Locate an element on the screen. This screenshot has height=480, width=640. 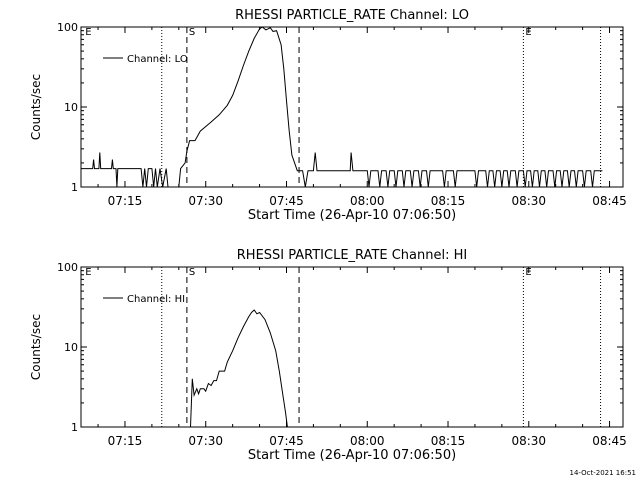
chart-title: RHESSI PARTICLE_RATE Channel: HI is located at coordinates (352, 255).